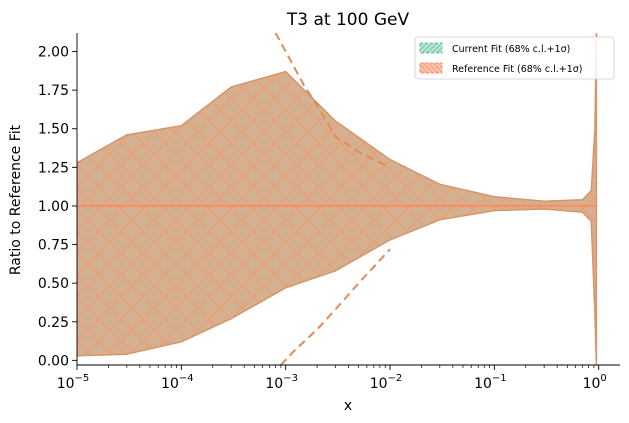 This screenshot has height=423, width=629. What do you see at coordinates (53, 323) in the screenshot?
I see `y-tick-label: 0.25` at bounding box center [53, 323].